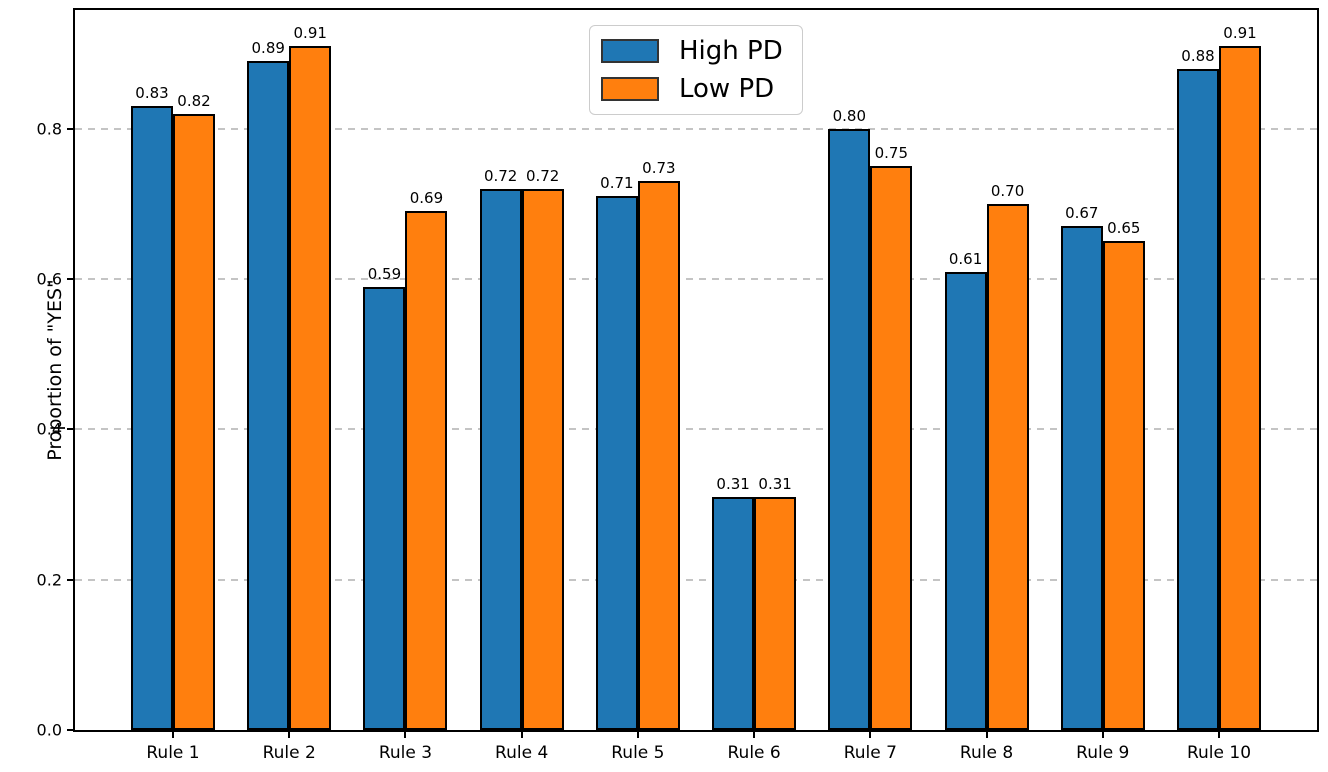 The image size is (1328, 772). I want to click on legend-swatch-high-pd, so click(630, 51).